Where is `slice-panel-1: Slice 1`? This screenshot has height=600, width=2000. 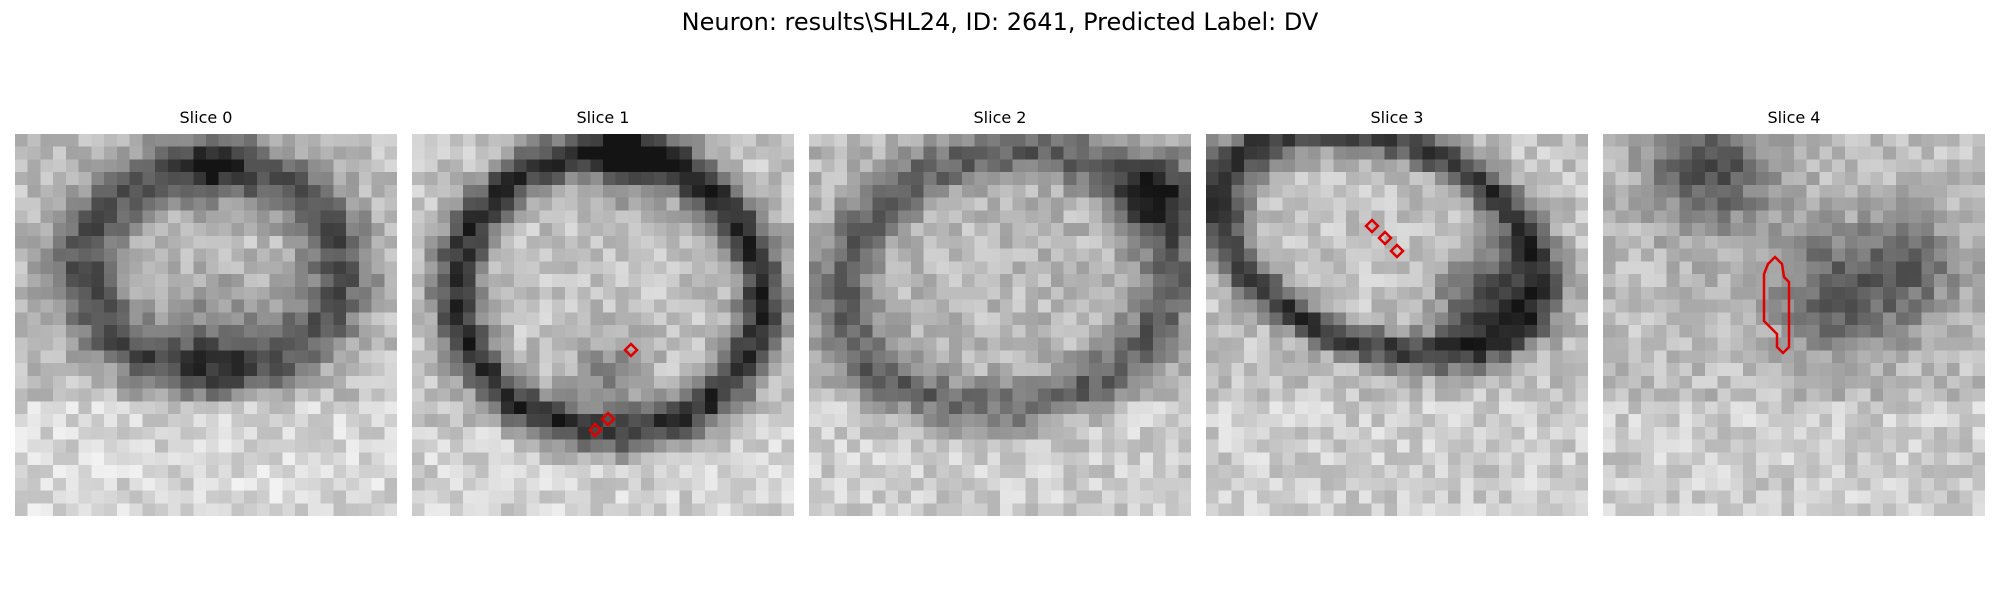
slice-panel-1: Slice 1 is located at coordinates (603, 312).